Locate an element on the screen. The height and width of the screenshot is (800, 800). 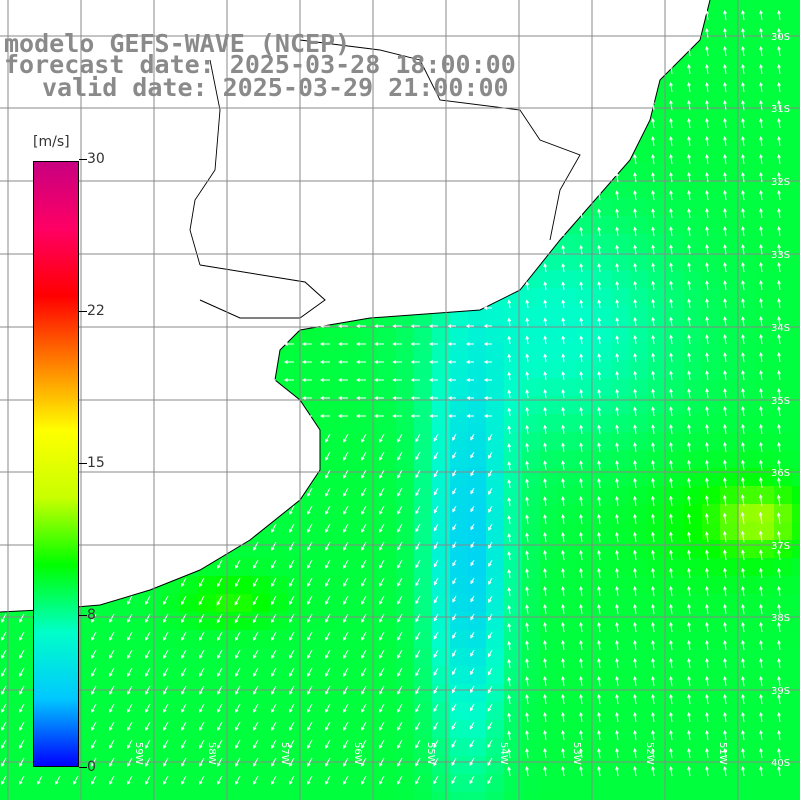
valid-date: valid date: 2025-03-29 21:00:00 is located at coordinates (275, 87).